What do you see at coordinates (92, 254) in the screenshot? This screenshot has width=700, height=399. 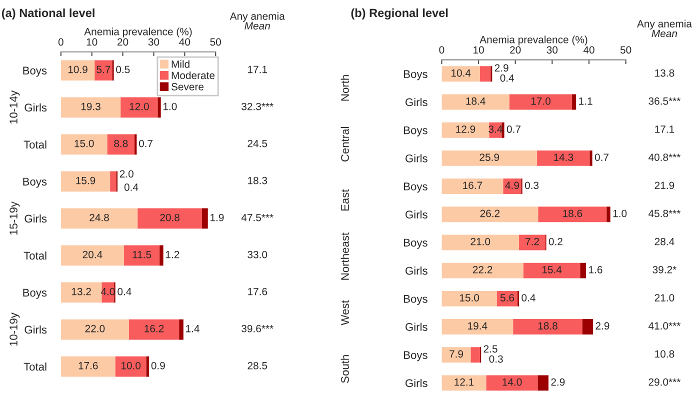 I see `data-label: 20.4` at bounding box center [92, 254].